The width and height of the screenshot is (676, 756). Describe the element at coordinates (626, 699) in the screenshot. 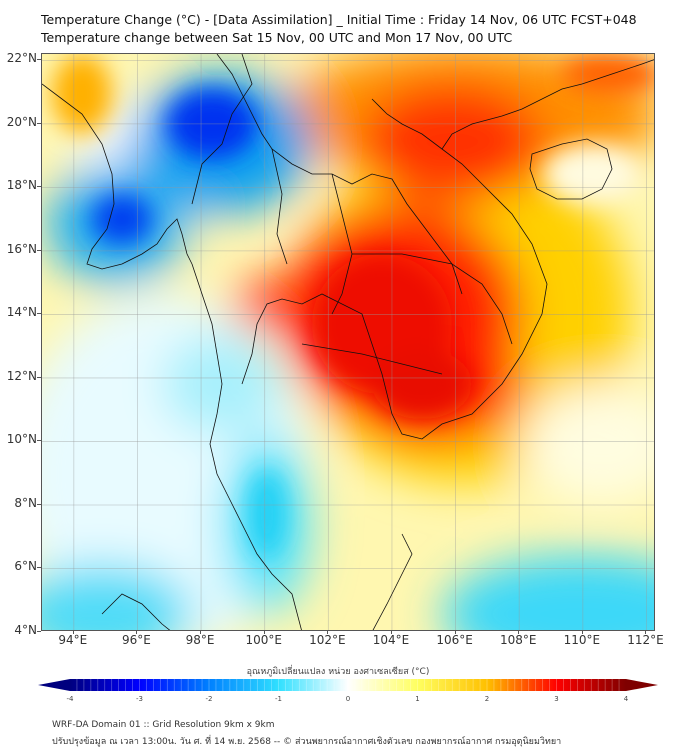

I see `colorbar-tick-label: 4` at that location.